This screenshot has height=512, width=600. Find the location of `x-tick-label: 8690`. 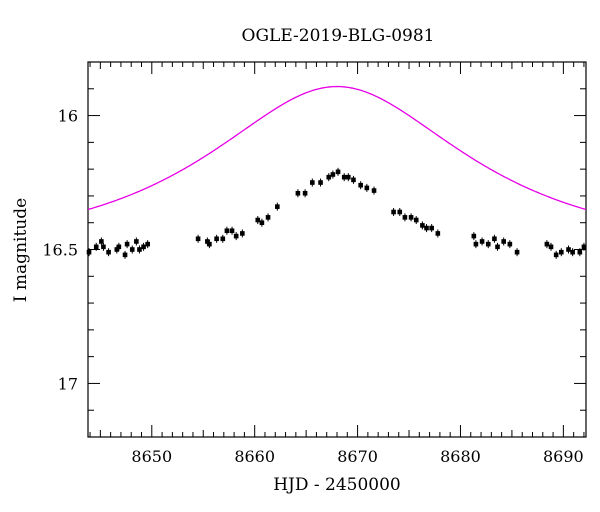

x-tick-label: 8690 is located at coordinates (563, 456).